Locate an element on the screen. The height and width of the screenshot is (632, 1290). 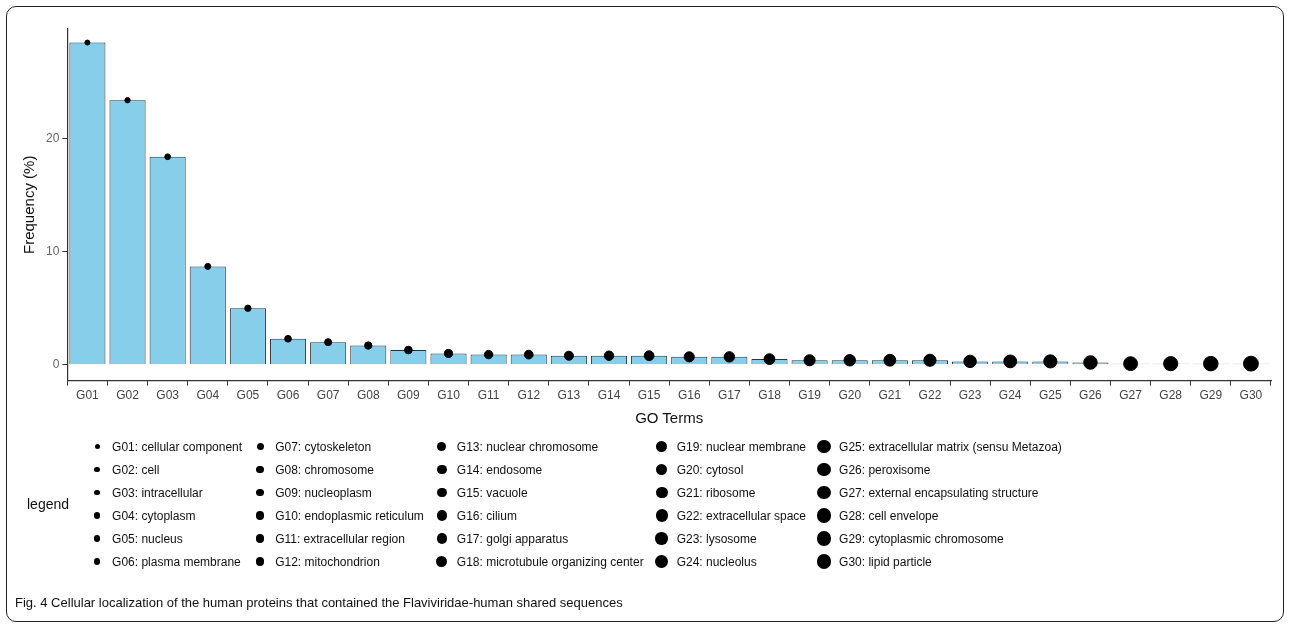
x-tick-label: G22 is located at coordinates (930, 395).